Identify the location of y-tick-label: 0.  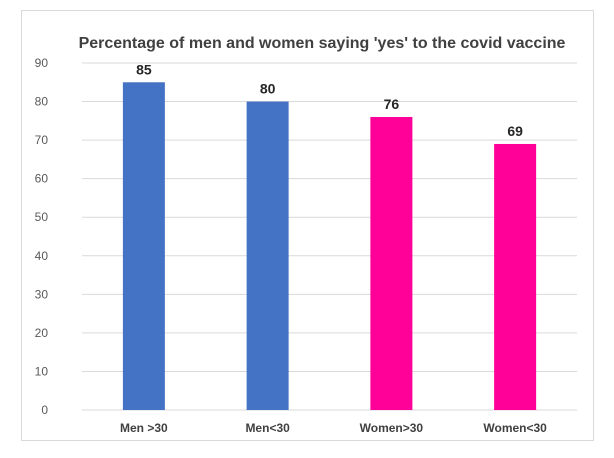
(44, 410).